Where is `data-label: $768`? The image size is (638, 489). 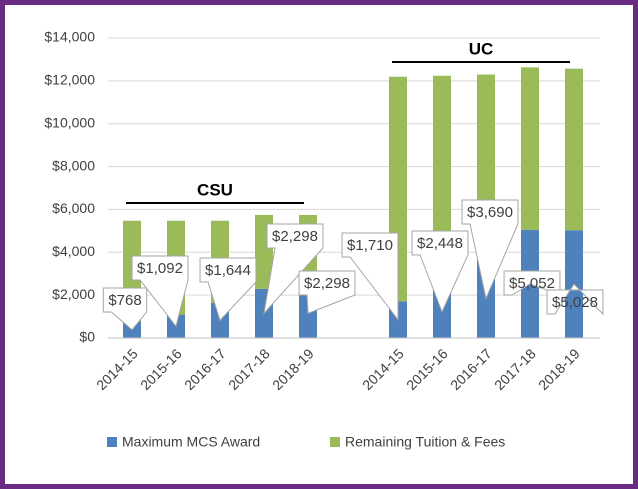
data-label: $768 is located at coordinates (124, 300).